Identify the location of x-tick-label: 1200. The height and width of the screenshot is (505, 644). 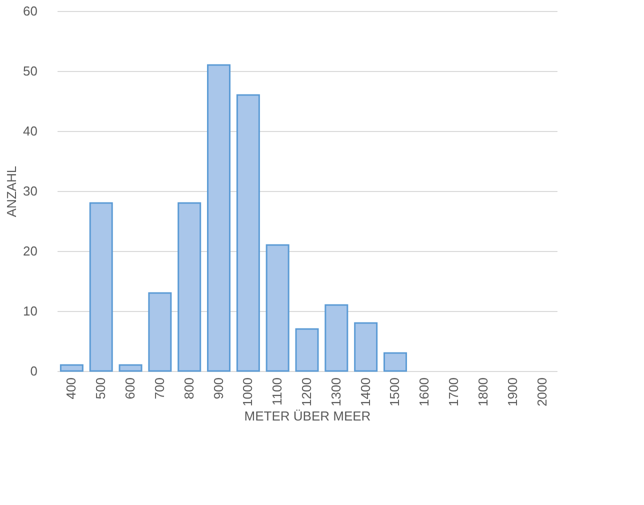
(306, 392).